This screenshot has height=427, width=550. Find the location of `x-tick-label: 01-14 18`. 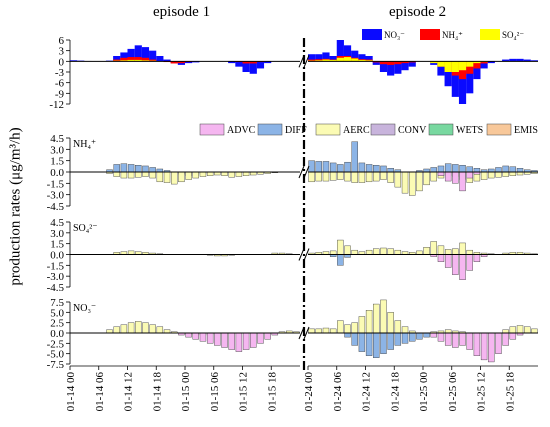

x-tick-label: 01-14 18 is located at coordinates (157, 392).